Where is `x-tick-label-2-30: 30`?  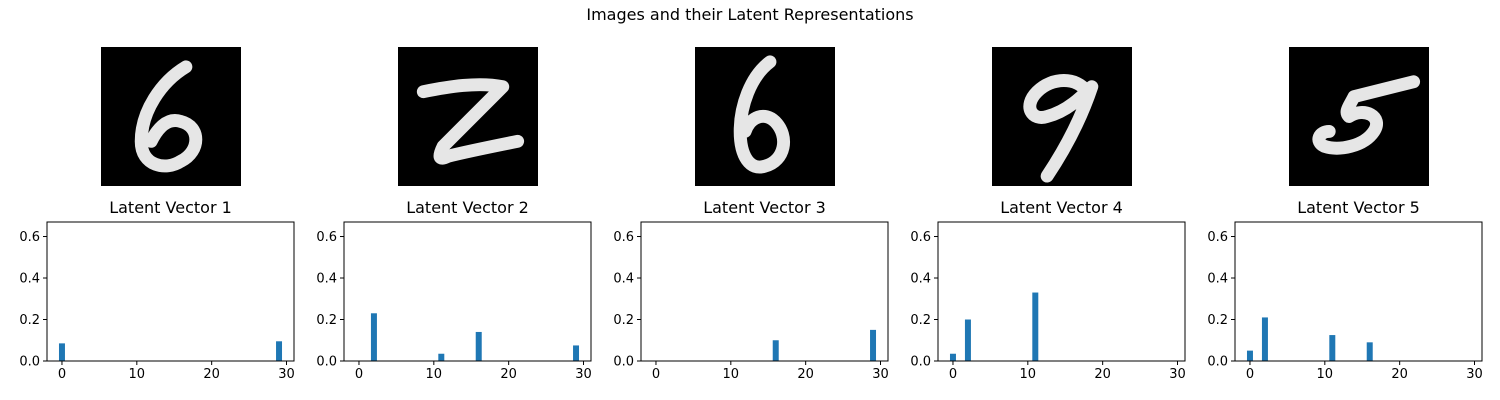 x-tick-label-2-30: 30 is located at coordinates (583, 374).